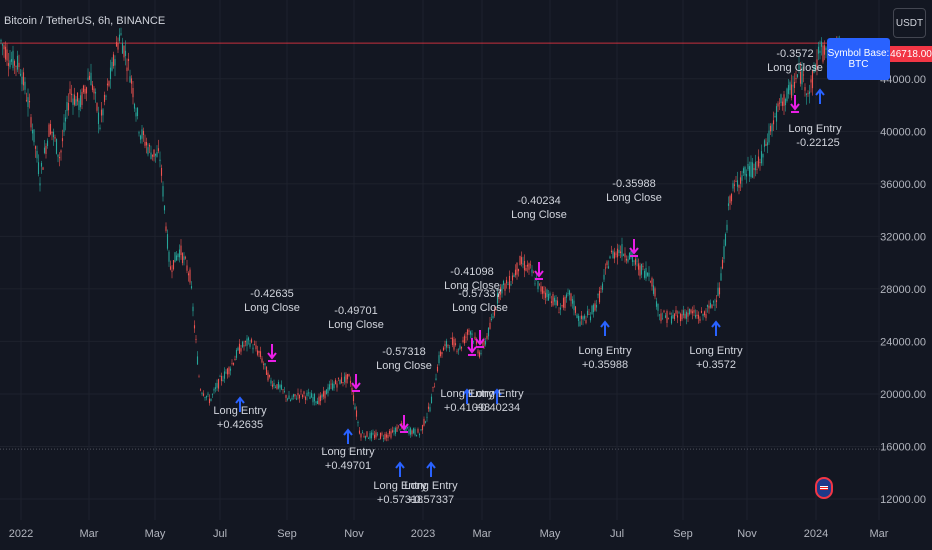 The width and height of the screenshot is (932, 550). I want to click on x-tick-label: Nov, so click(747, 534).